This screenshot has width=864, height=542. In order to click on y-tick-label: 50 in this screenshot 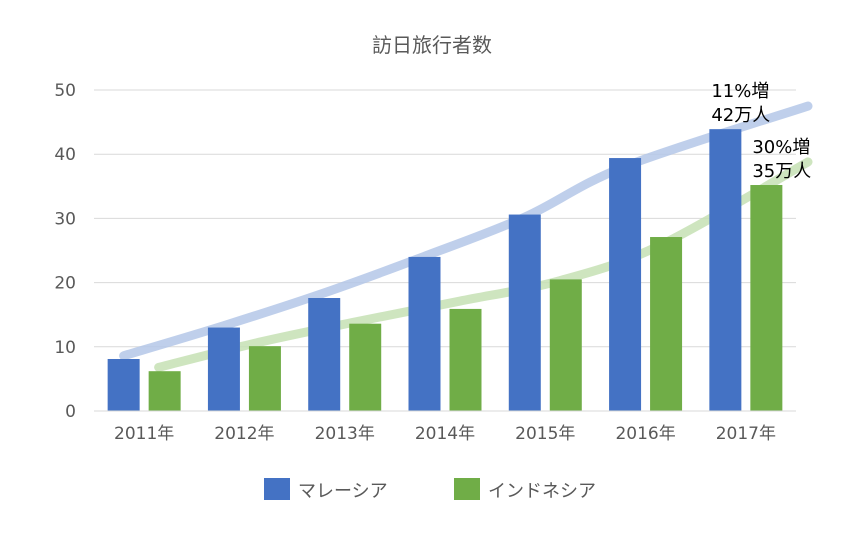, I will do `click(65, 91)`.